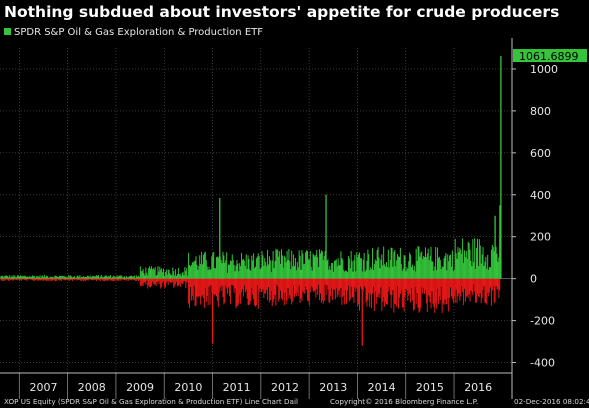 The width and height of the screenshot is (589, 408). What do you see at coordinates (540, 111) in the screenshot?
I see `y-tick-label: 800` at bounding box center [540, 111].